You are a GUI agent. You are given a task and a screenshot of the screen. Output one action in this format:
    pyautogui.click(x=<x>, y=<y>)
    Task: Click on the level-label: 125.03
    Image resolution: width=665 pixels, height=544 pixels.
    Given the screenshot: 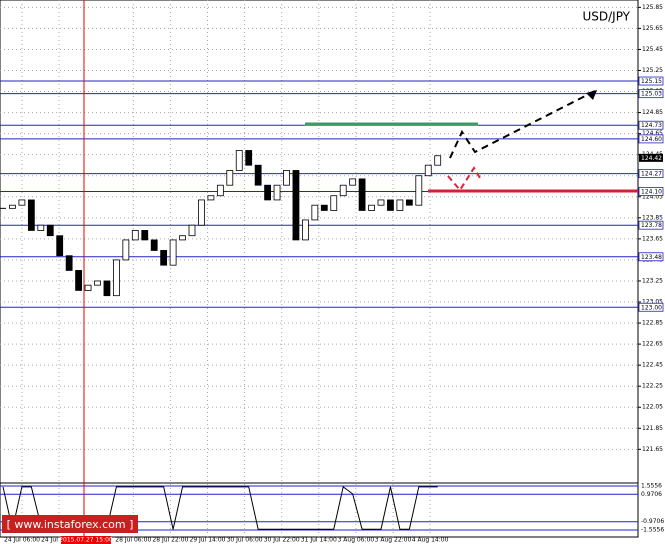 What is the action you would take?
    pyautogui.click(x=651, y=94)
    